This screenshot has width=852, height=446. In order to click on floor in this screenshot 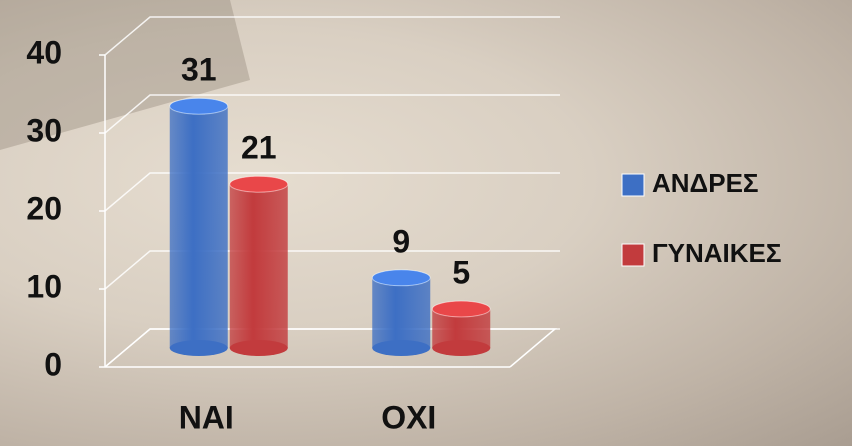, I will do `click(331, 348)`.